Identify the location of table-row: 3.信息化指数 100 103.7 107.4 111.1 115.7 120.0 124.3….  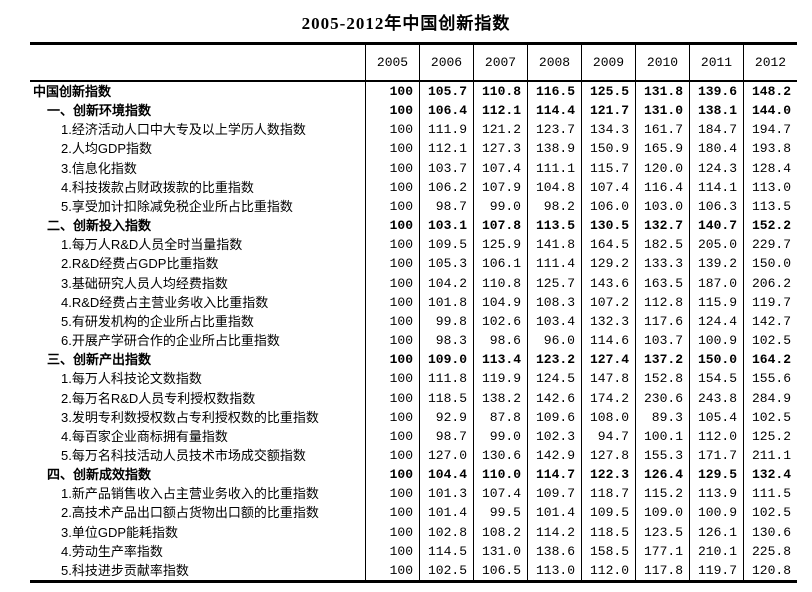
(413, 168).